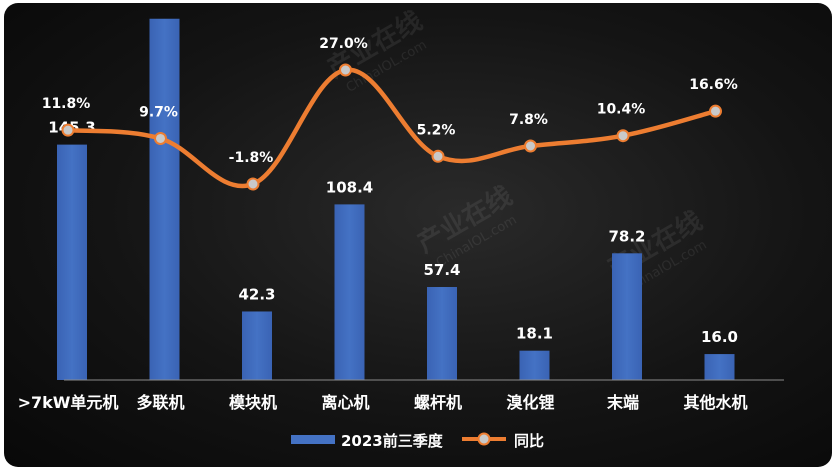 The height and width of the screenshot is (470, 836). What do you see at coordinates (719, 337) in the screenshot?
I see `bar-value-label-7: 16.0` at bounding box center [719, 337].